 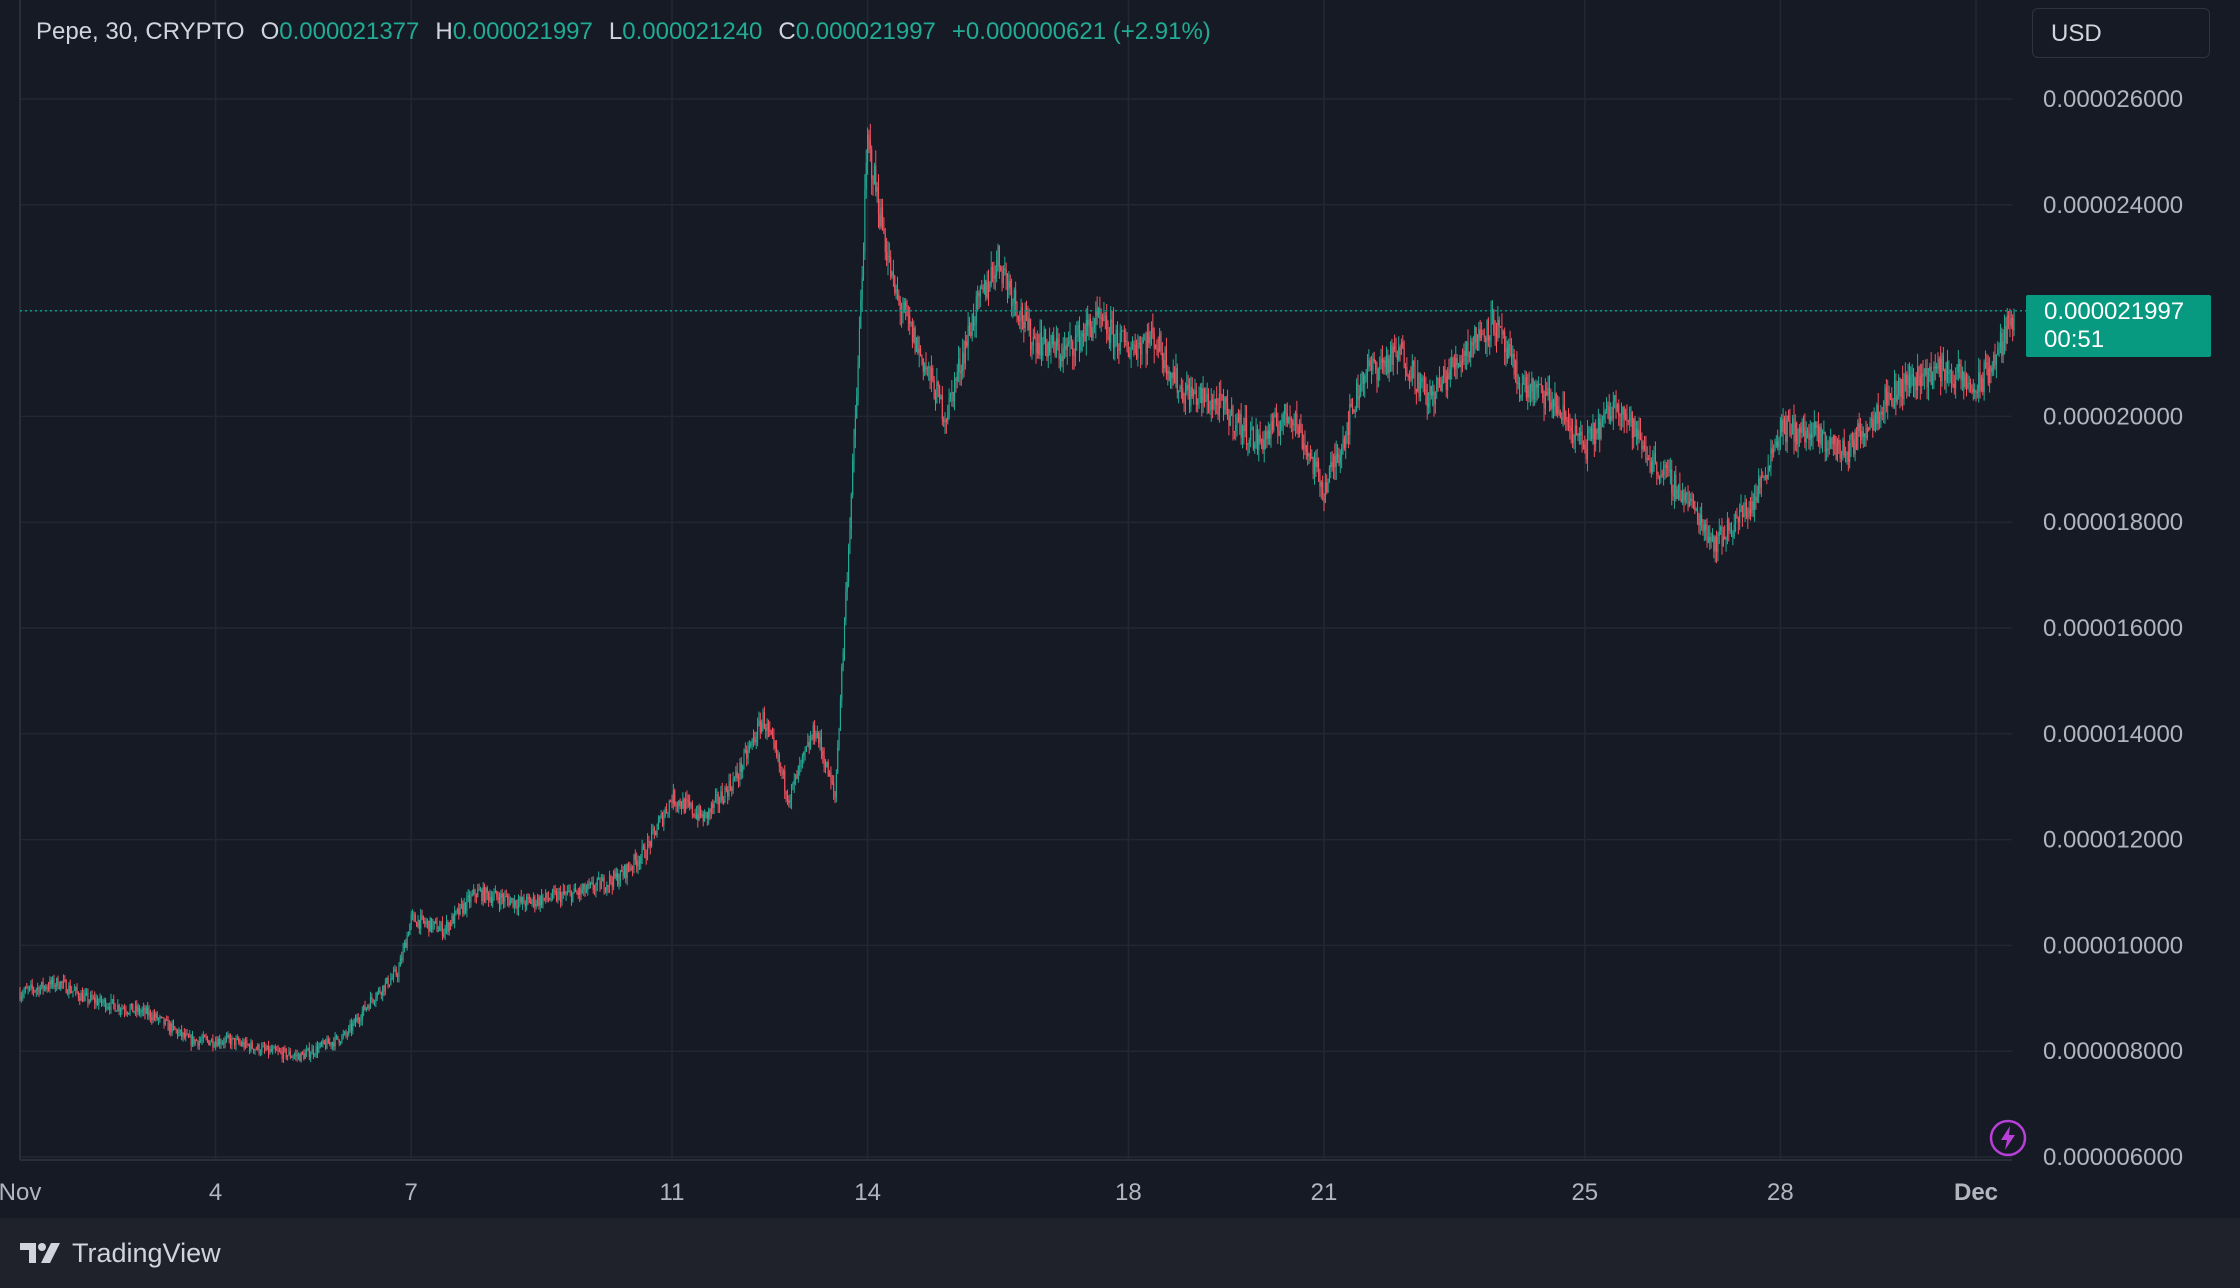 I want to click on symbol-label: Pepe, 30, CRYPTO, so click(x=140, y=31).